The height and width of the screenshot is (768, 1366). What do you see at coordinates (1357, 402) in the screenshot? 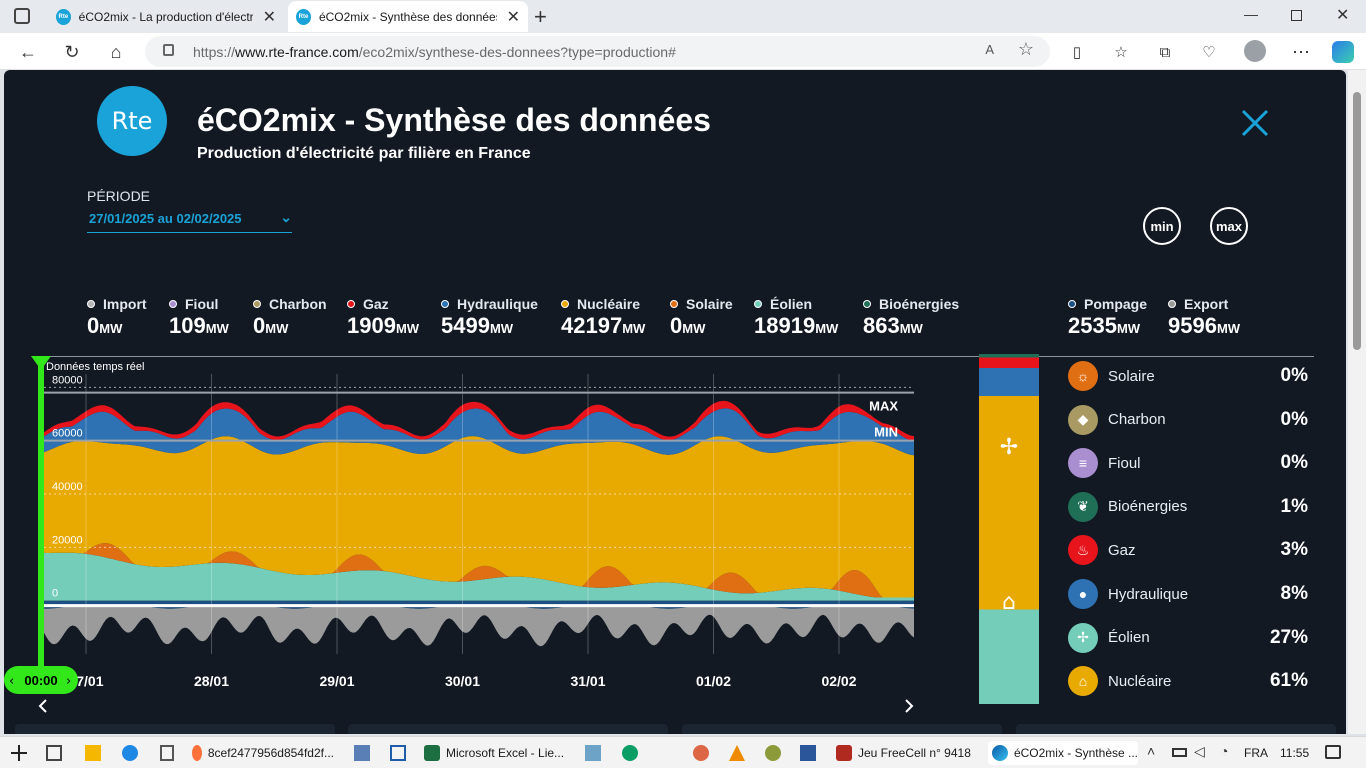
I see `page-scrollbar` at bounding box center [1357, 402].